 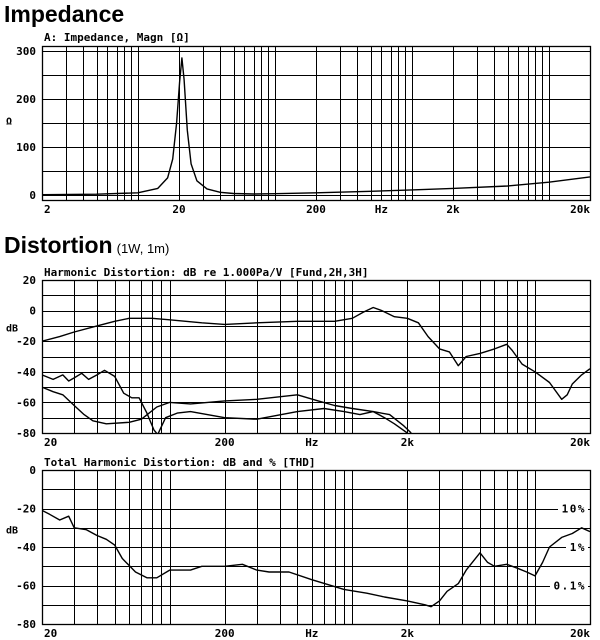 I want to click on impedance-xtick-label: Hz, so click(x=381, y=209).